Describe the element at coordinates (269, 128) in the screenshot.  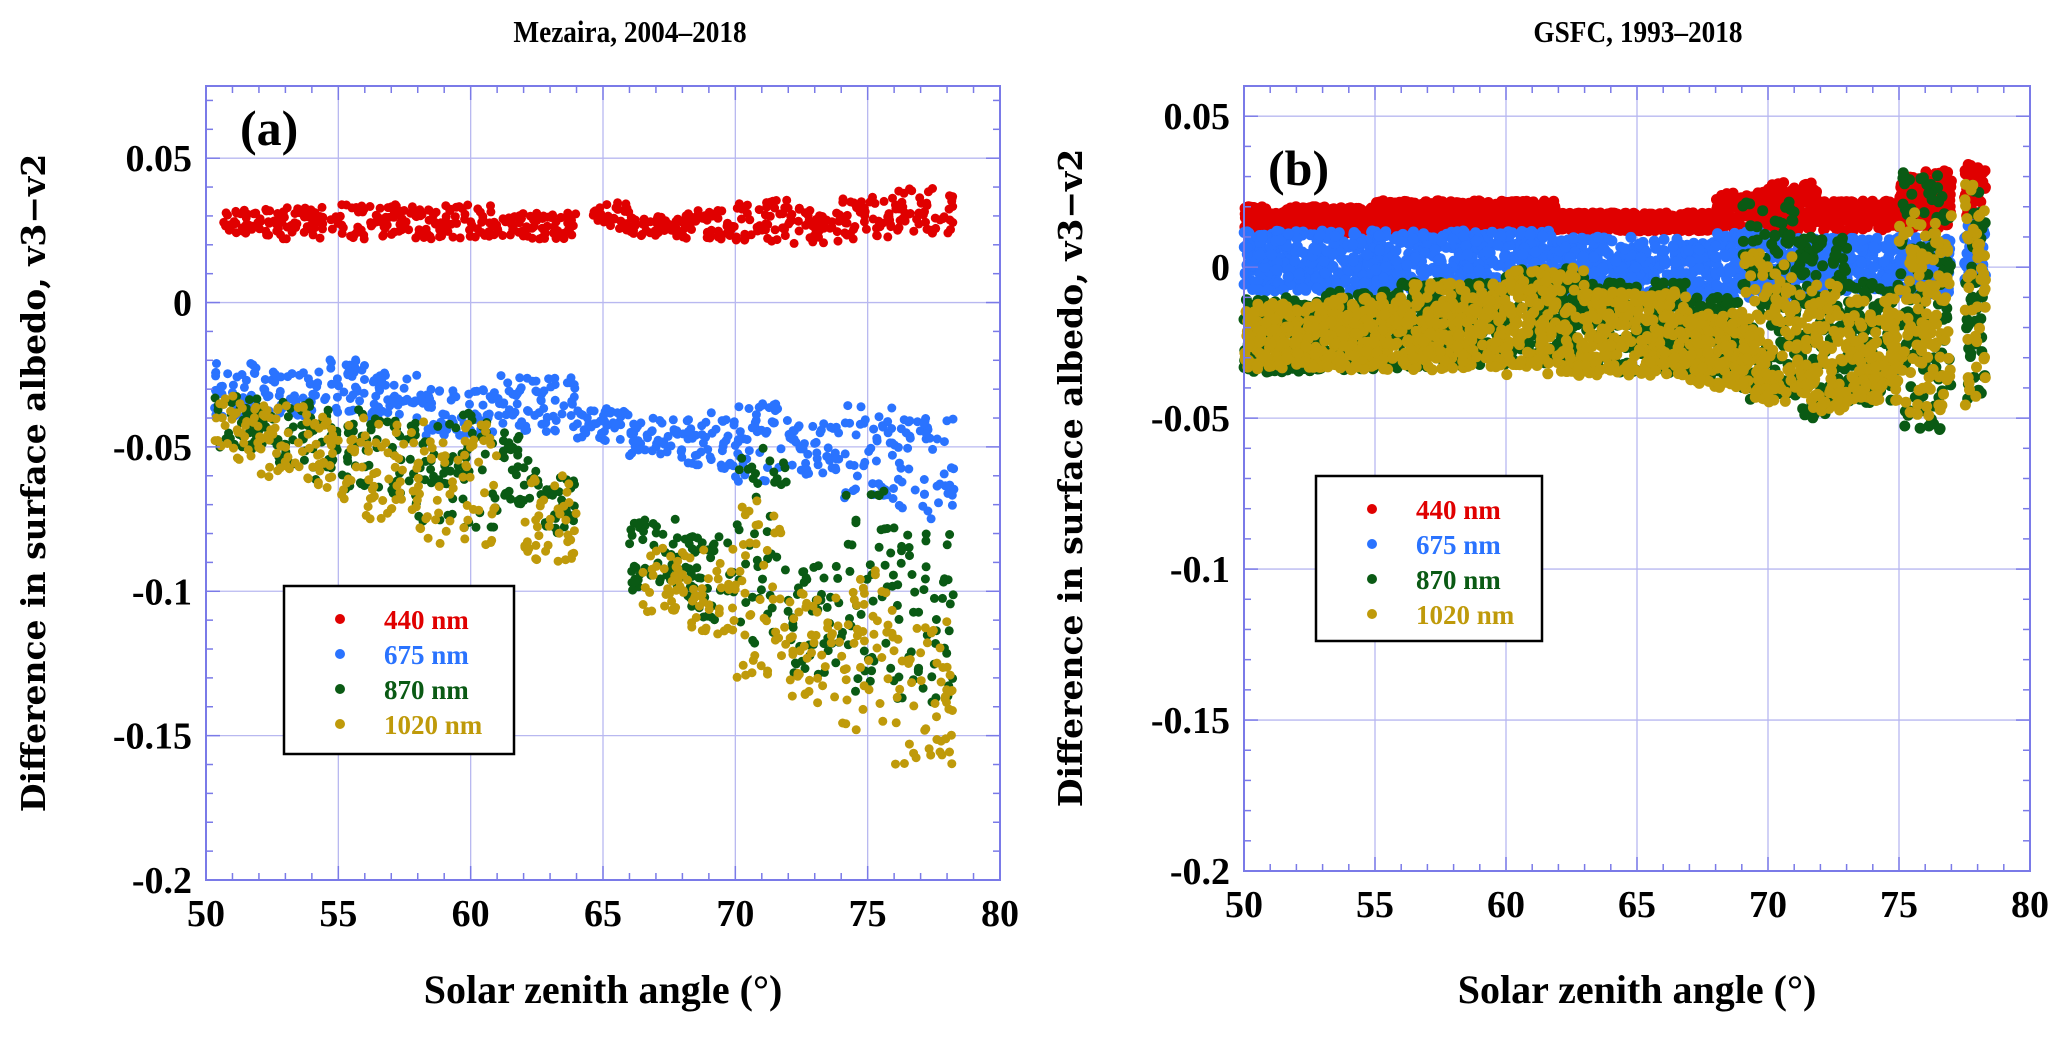
I see `panel-tag: (a)` at that location.